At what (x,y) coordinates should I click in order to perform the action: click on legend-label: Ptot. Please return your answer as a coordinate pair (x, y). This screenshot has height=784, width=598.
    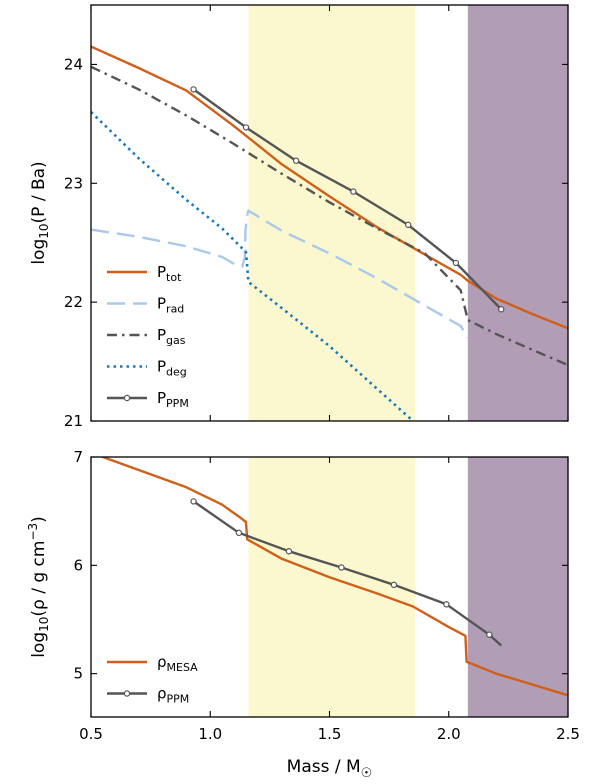
    Looking at the image, I should click on (169, 273).